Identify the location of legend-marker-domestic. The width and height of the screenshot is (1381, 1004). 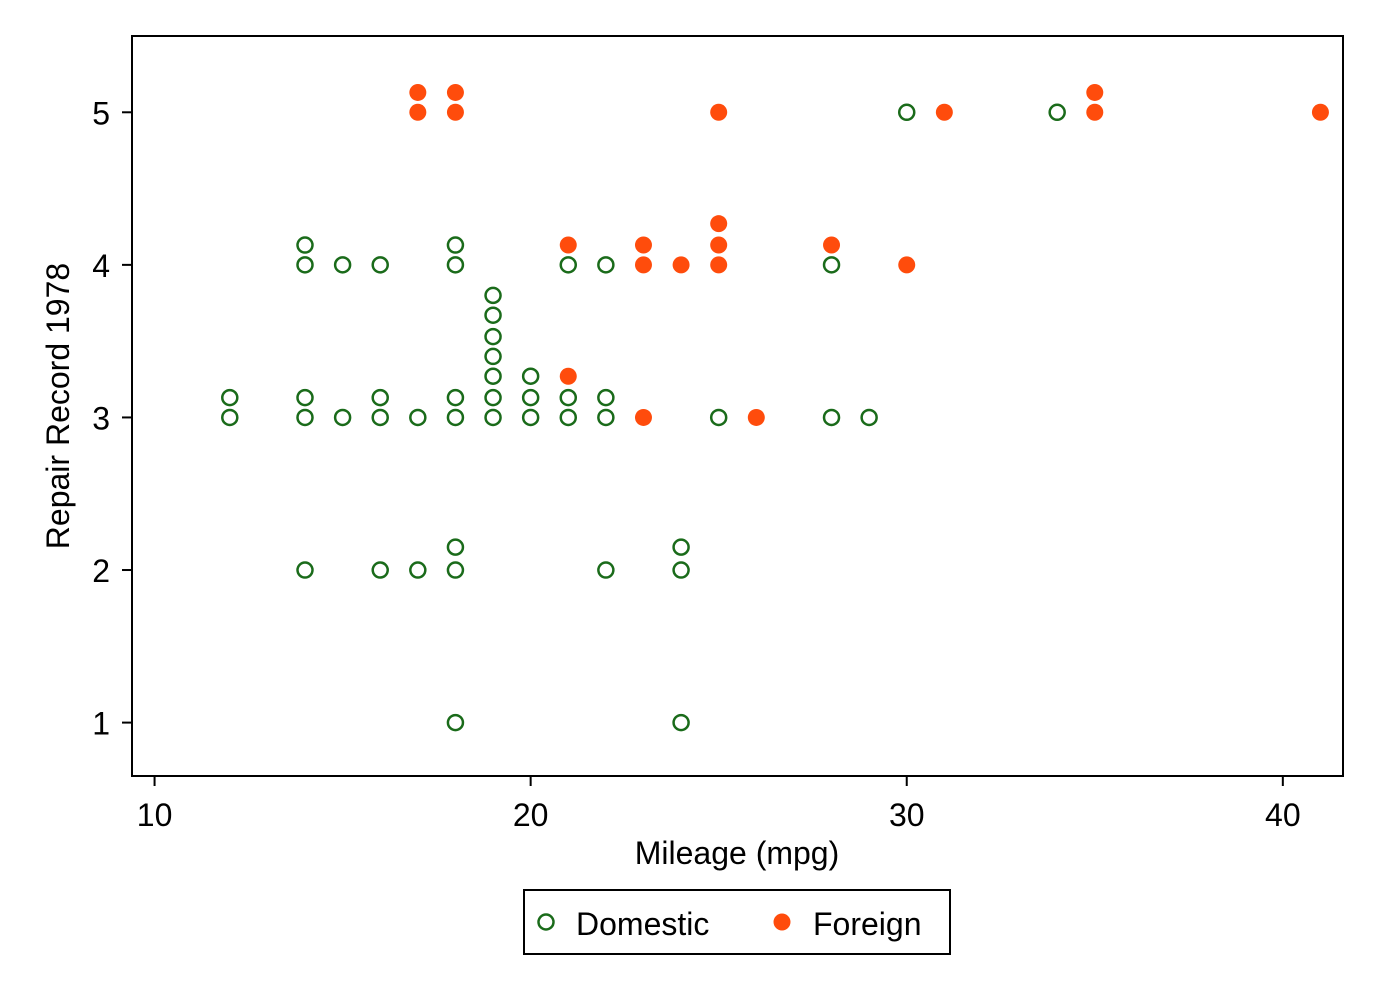
(546, 922).